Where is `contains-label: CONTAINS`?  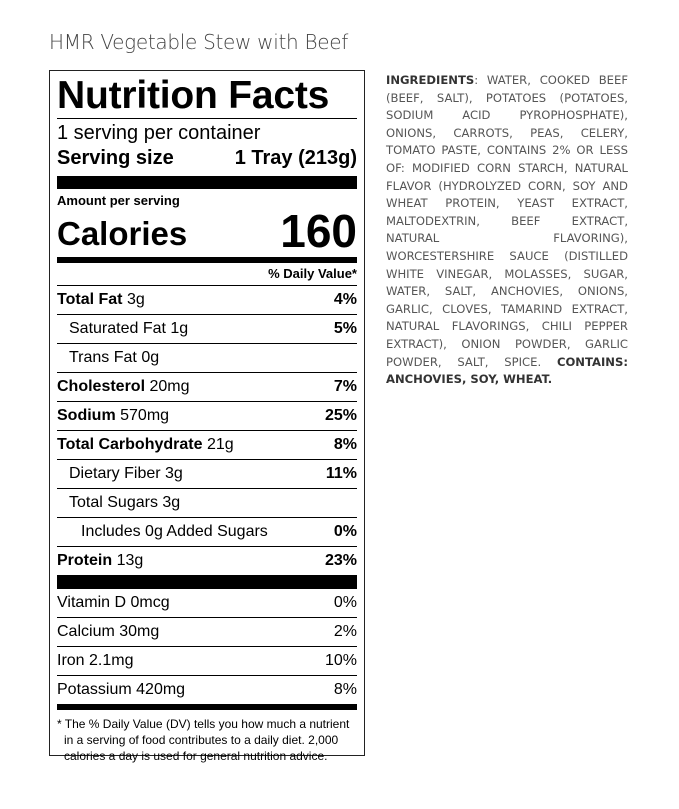 contains-label: CONTAINS is located at coordinates (590, 361).